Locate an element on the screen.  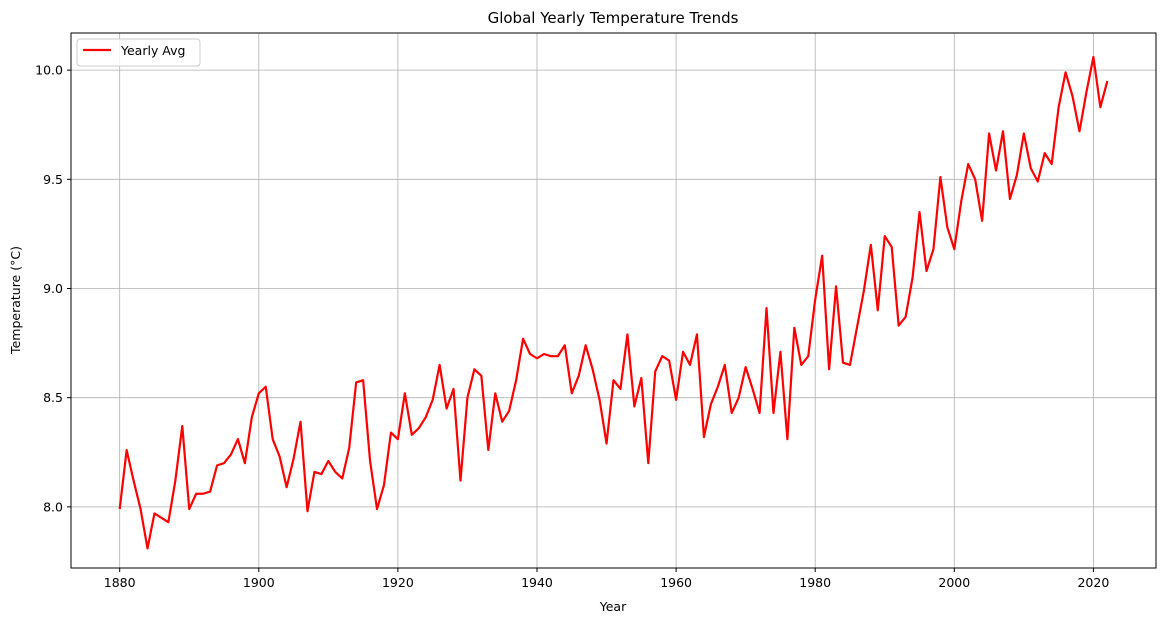
legend-label: Yearly Avg is located at coordinates (152, 50).